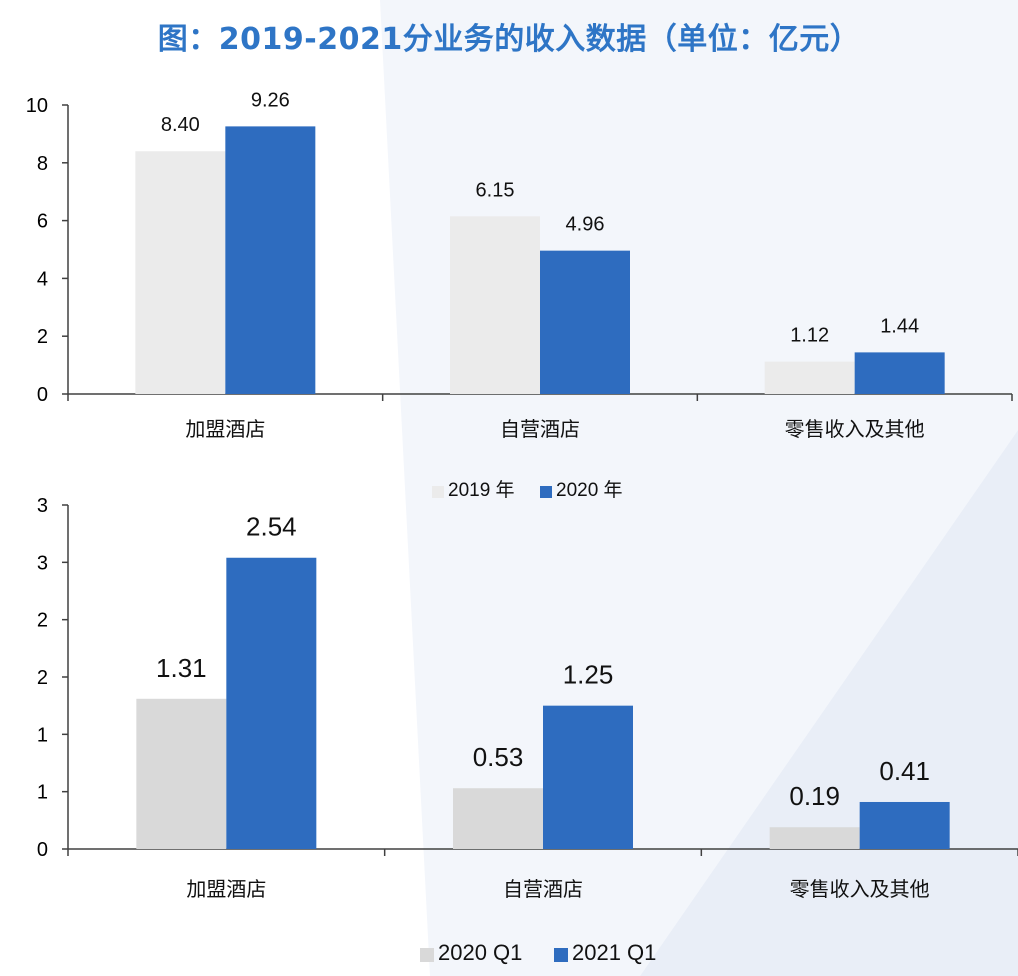 The image size is (1018, 976). What do you see at coordinates (495, 190) in the screenshot?
I see `data-label: 6.15` at bounding box center [495, 190].